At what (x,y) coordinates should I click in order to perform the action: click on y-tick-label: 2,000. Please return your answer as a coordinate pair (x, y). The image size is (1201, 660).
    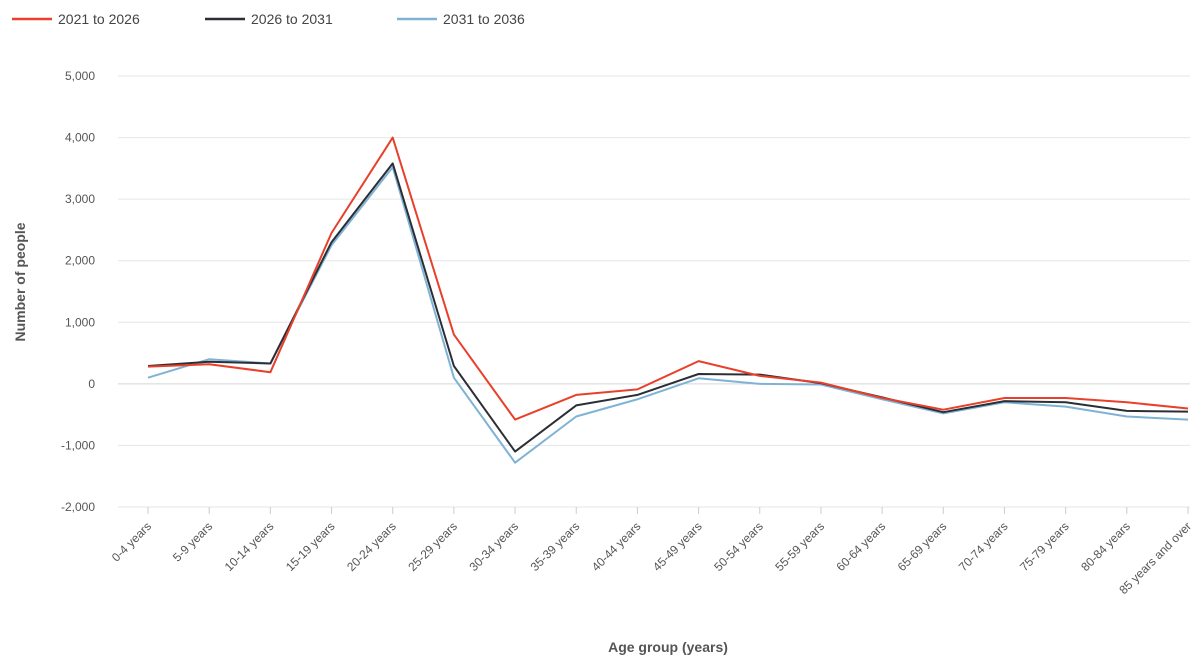
    Looking at the image, I should click on (80, 261).